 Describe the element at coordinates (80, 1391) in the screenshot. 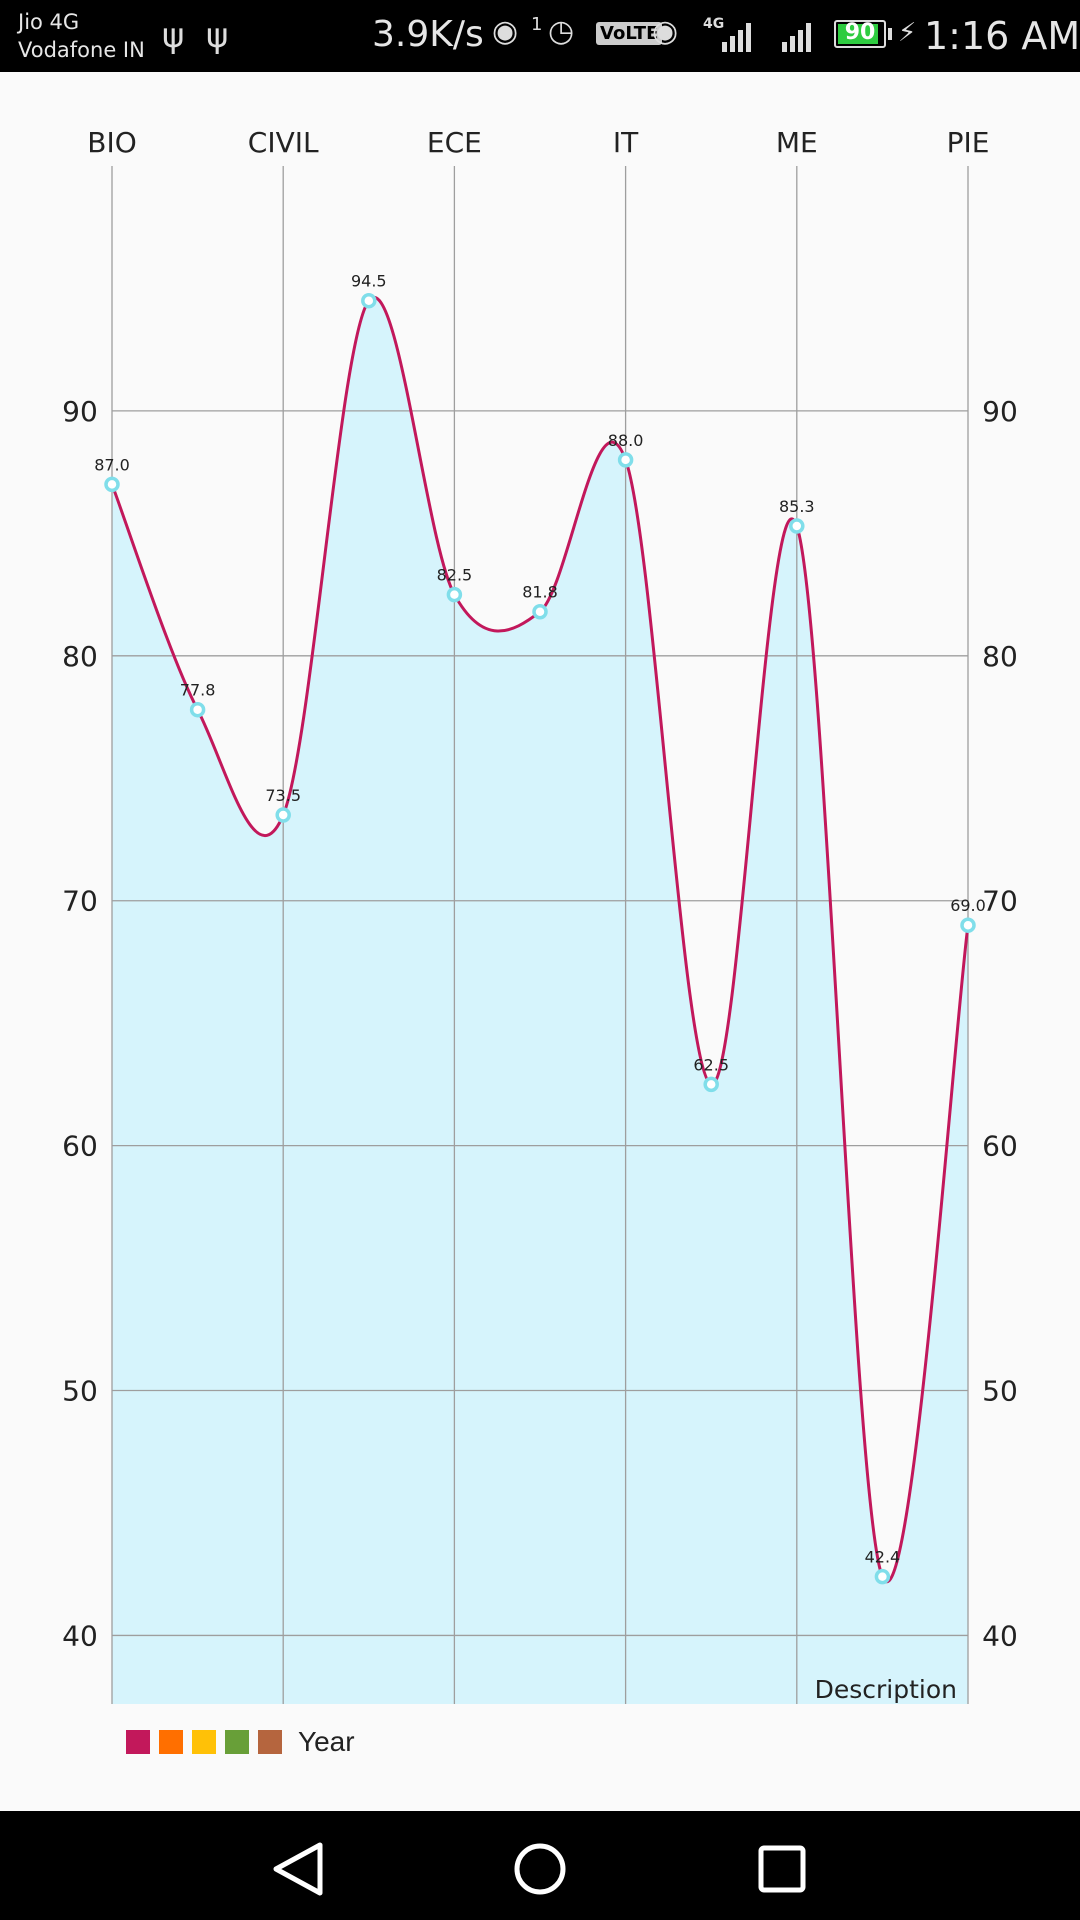

I see `y-tick-label-left: 50` at that location.